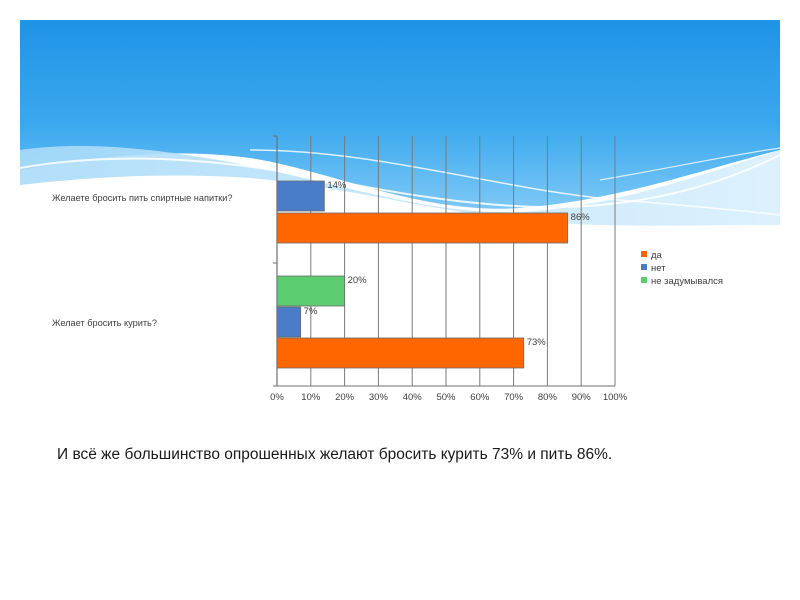  What do you see at coordinates (379, 397) in the screenshot?
I see `x-tick-label: 30%` at bounding box center [379, 397].